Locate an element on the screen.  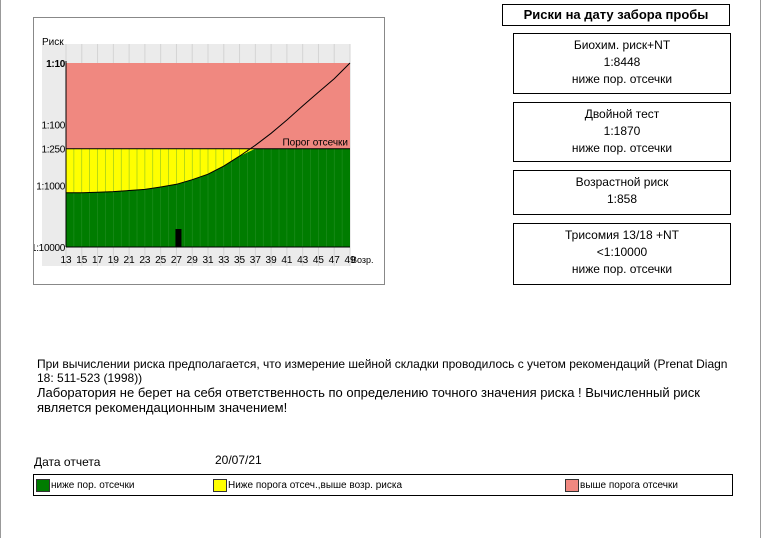
risk-box-name: Возрастной риск is located at coordinates (622, 182).